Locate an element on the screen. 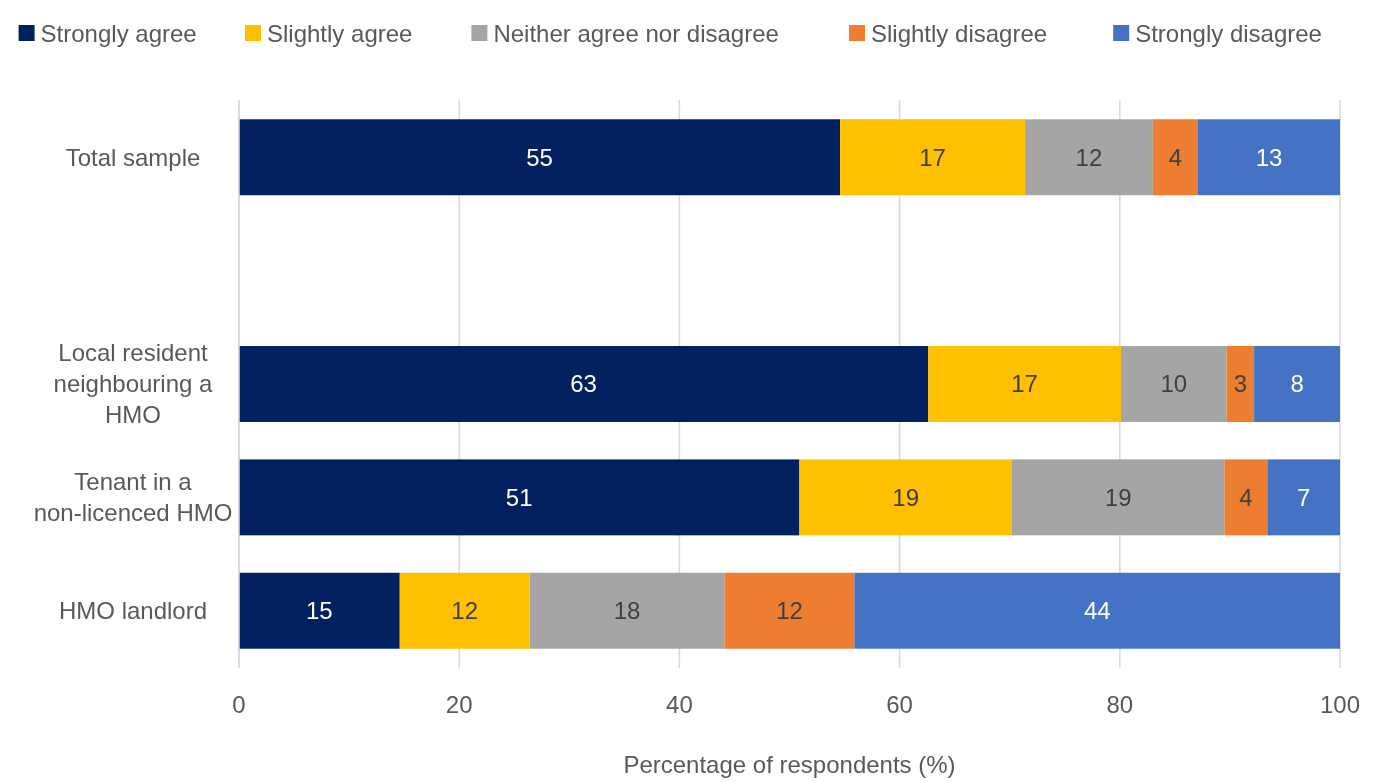 The width and height of the screenshot is (1381, 782). data-label: 3 is located at coordinates (1240, 384).